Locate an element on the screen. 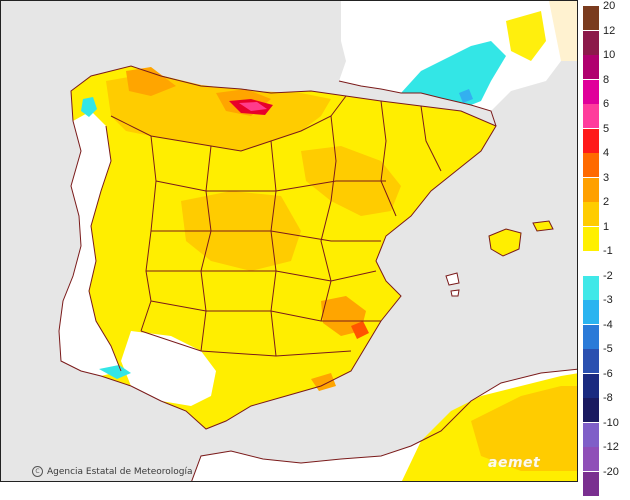 This screenshot has width=630, height=500. credit-line: C Agencia Estatal de Meteorología is located at coordinates (112, 471).